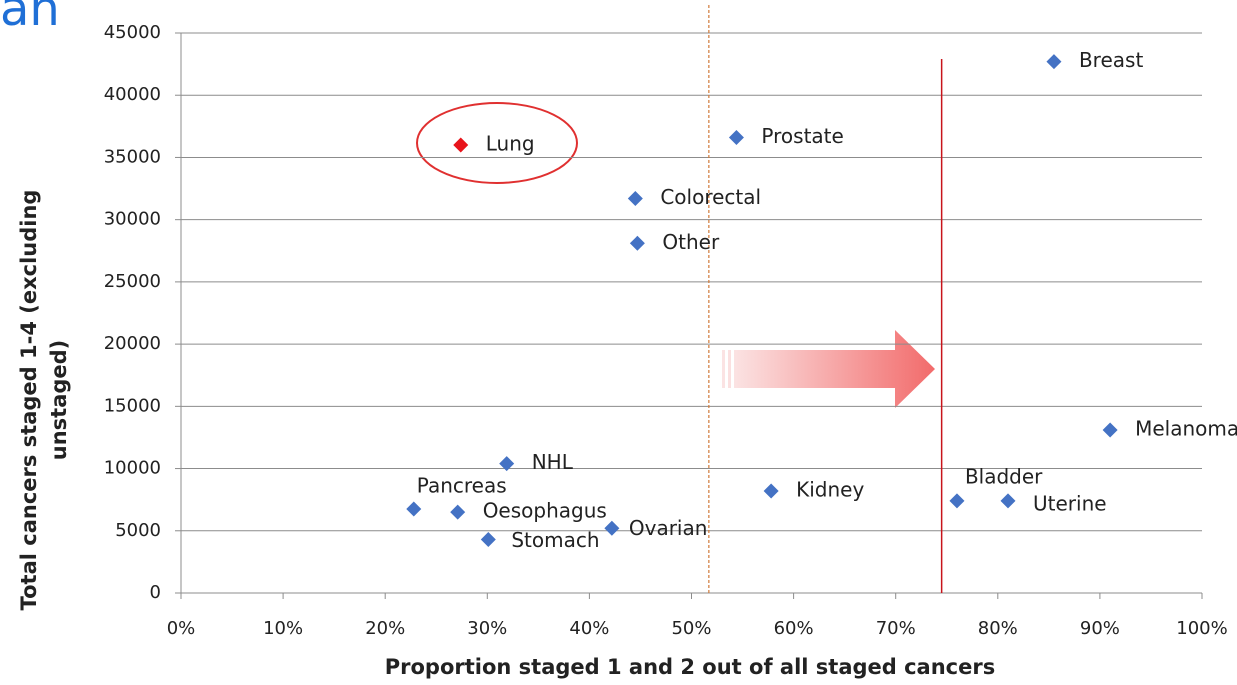 This screenshot has width=1237, height=685. Describe the element at coordinates (132, 94) in the screenshot. I see `y-tick-label: 40000` at that location.